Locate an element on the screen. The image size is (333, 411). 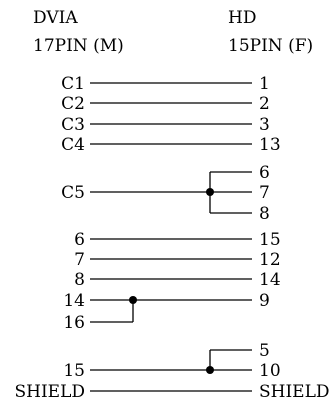
left-pin-label: 6 is located at coordinates (79, 240).